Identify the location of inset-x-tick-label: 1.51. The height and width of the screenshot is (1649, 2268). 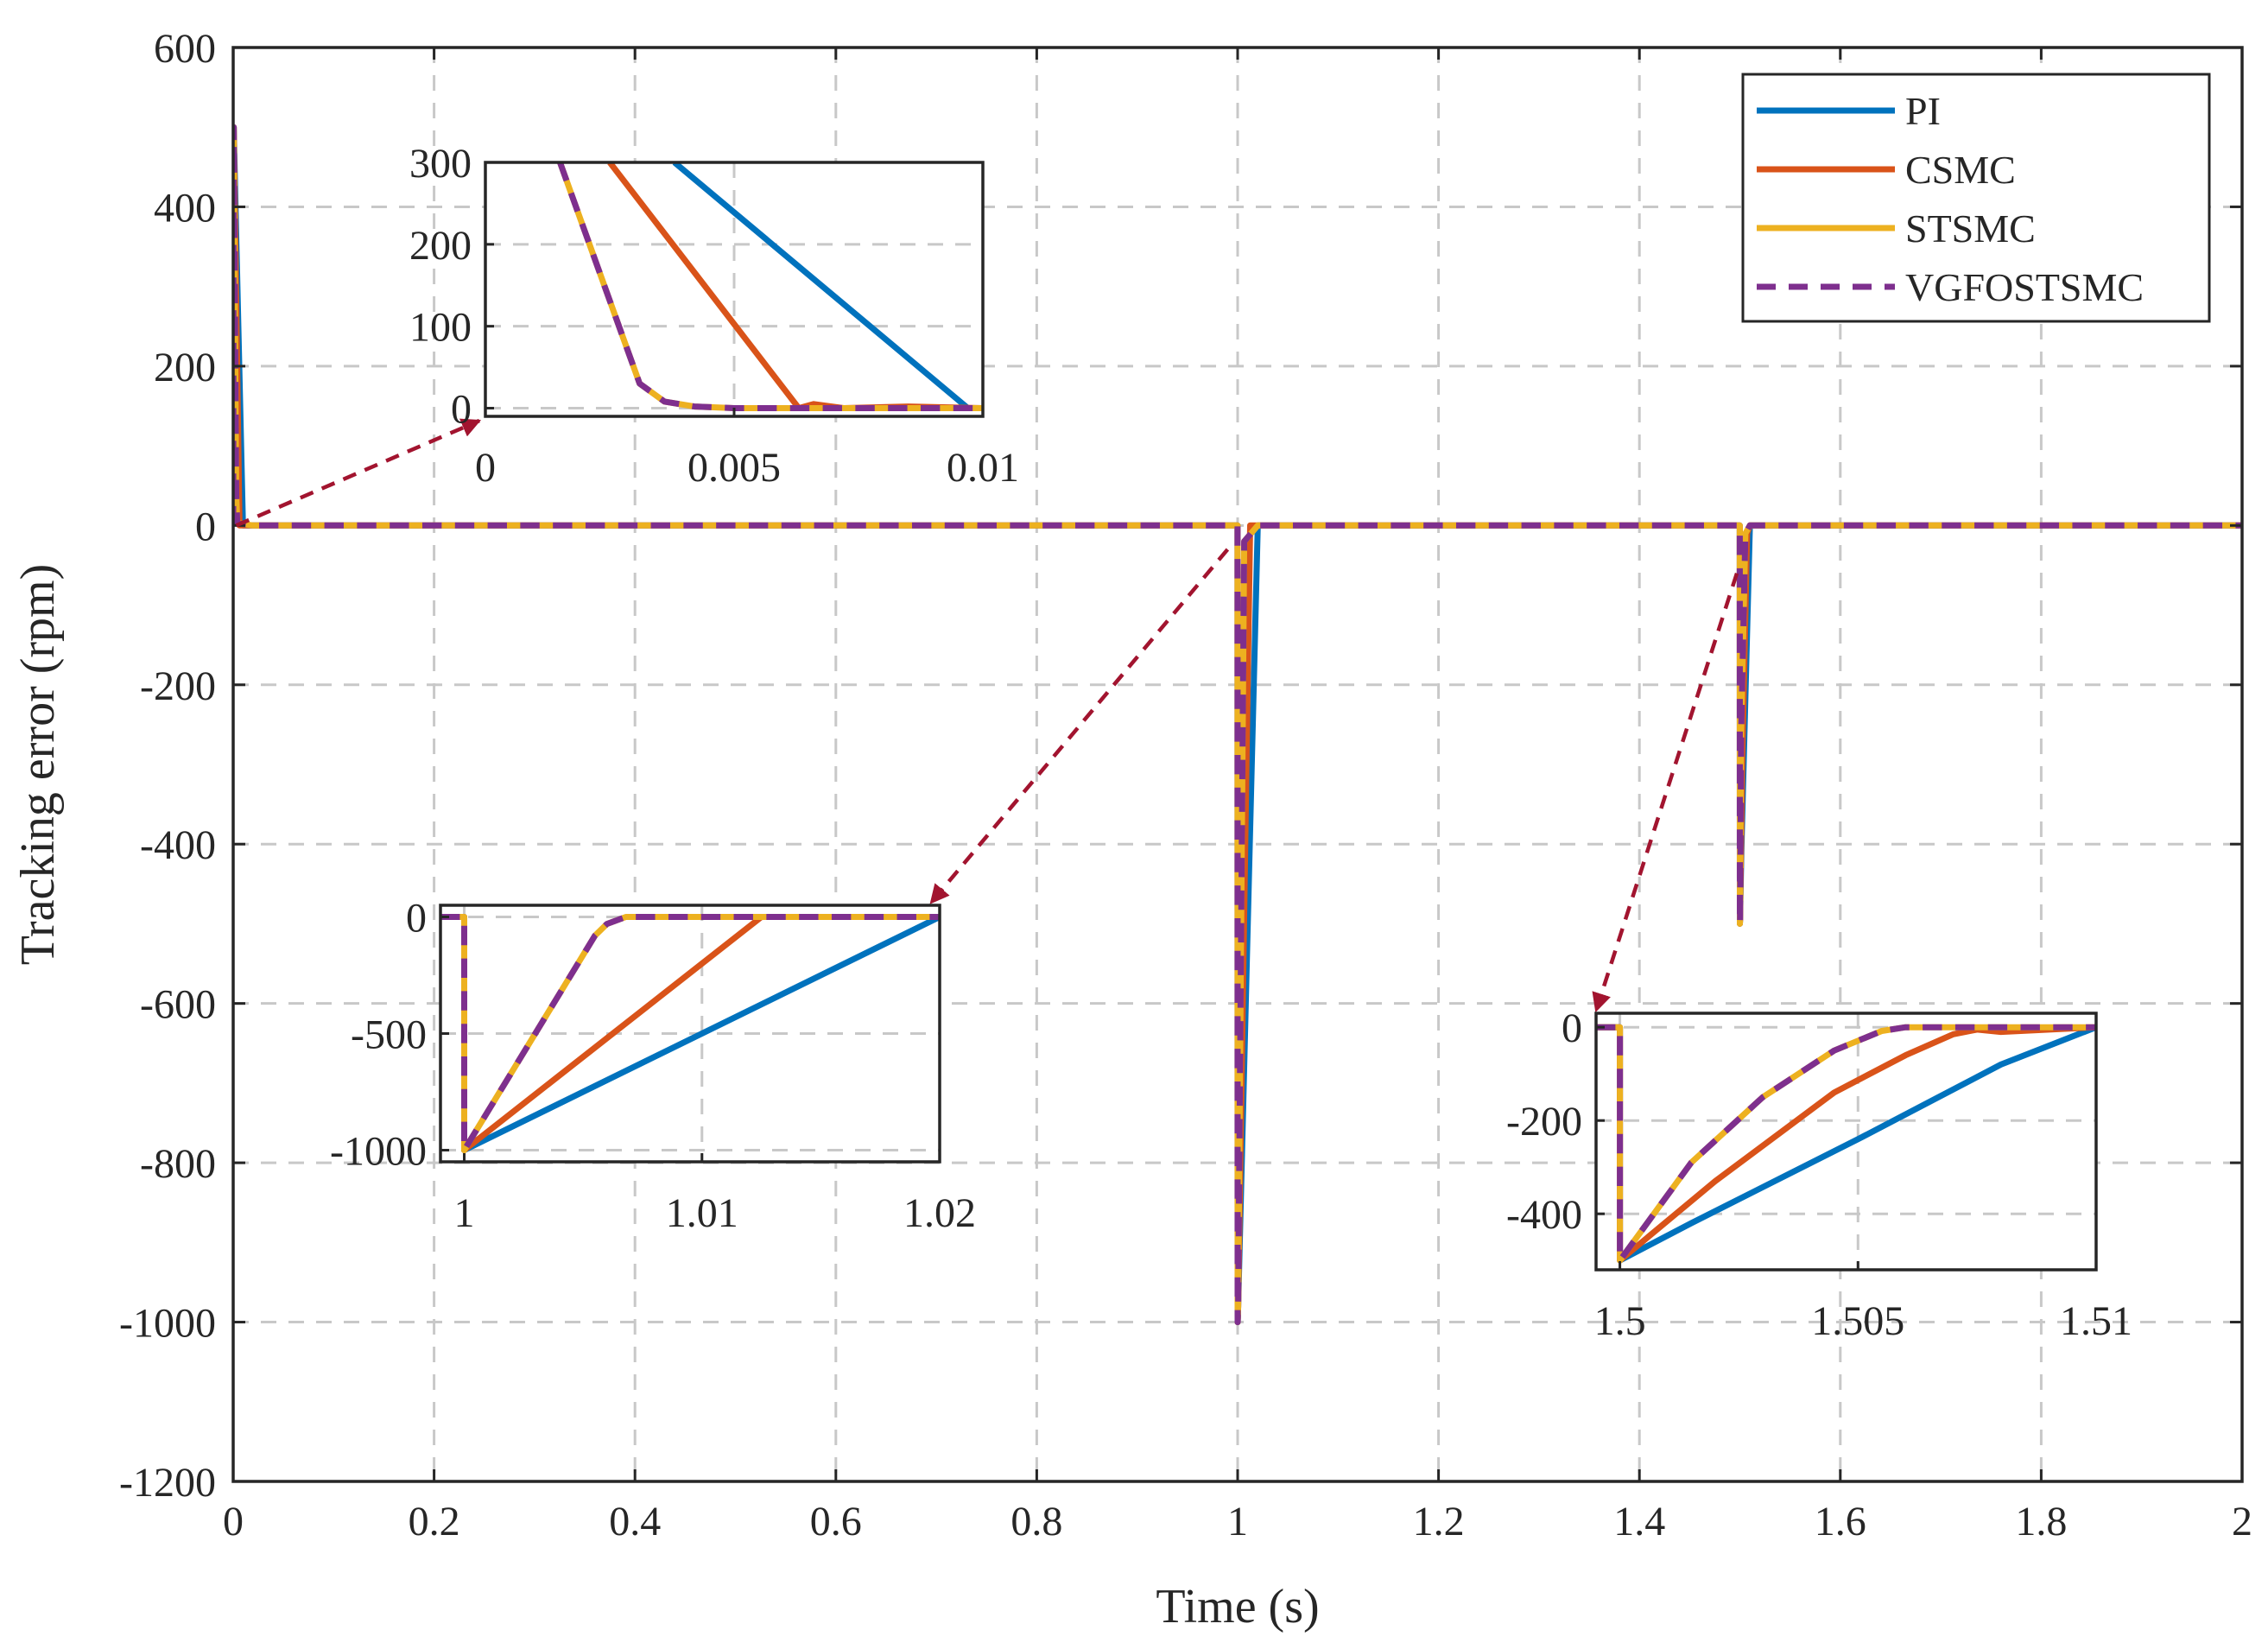
(2096, 1321).